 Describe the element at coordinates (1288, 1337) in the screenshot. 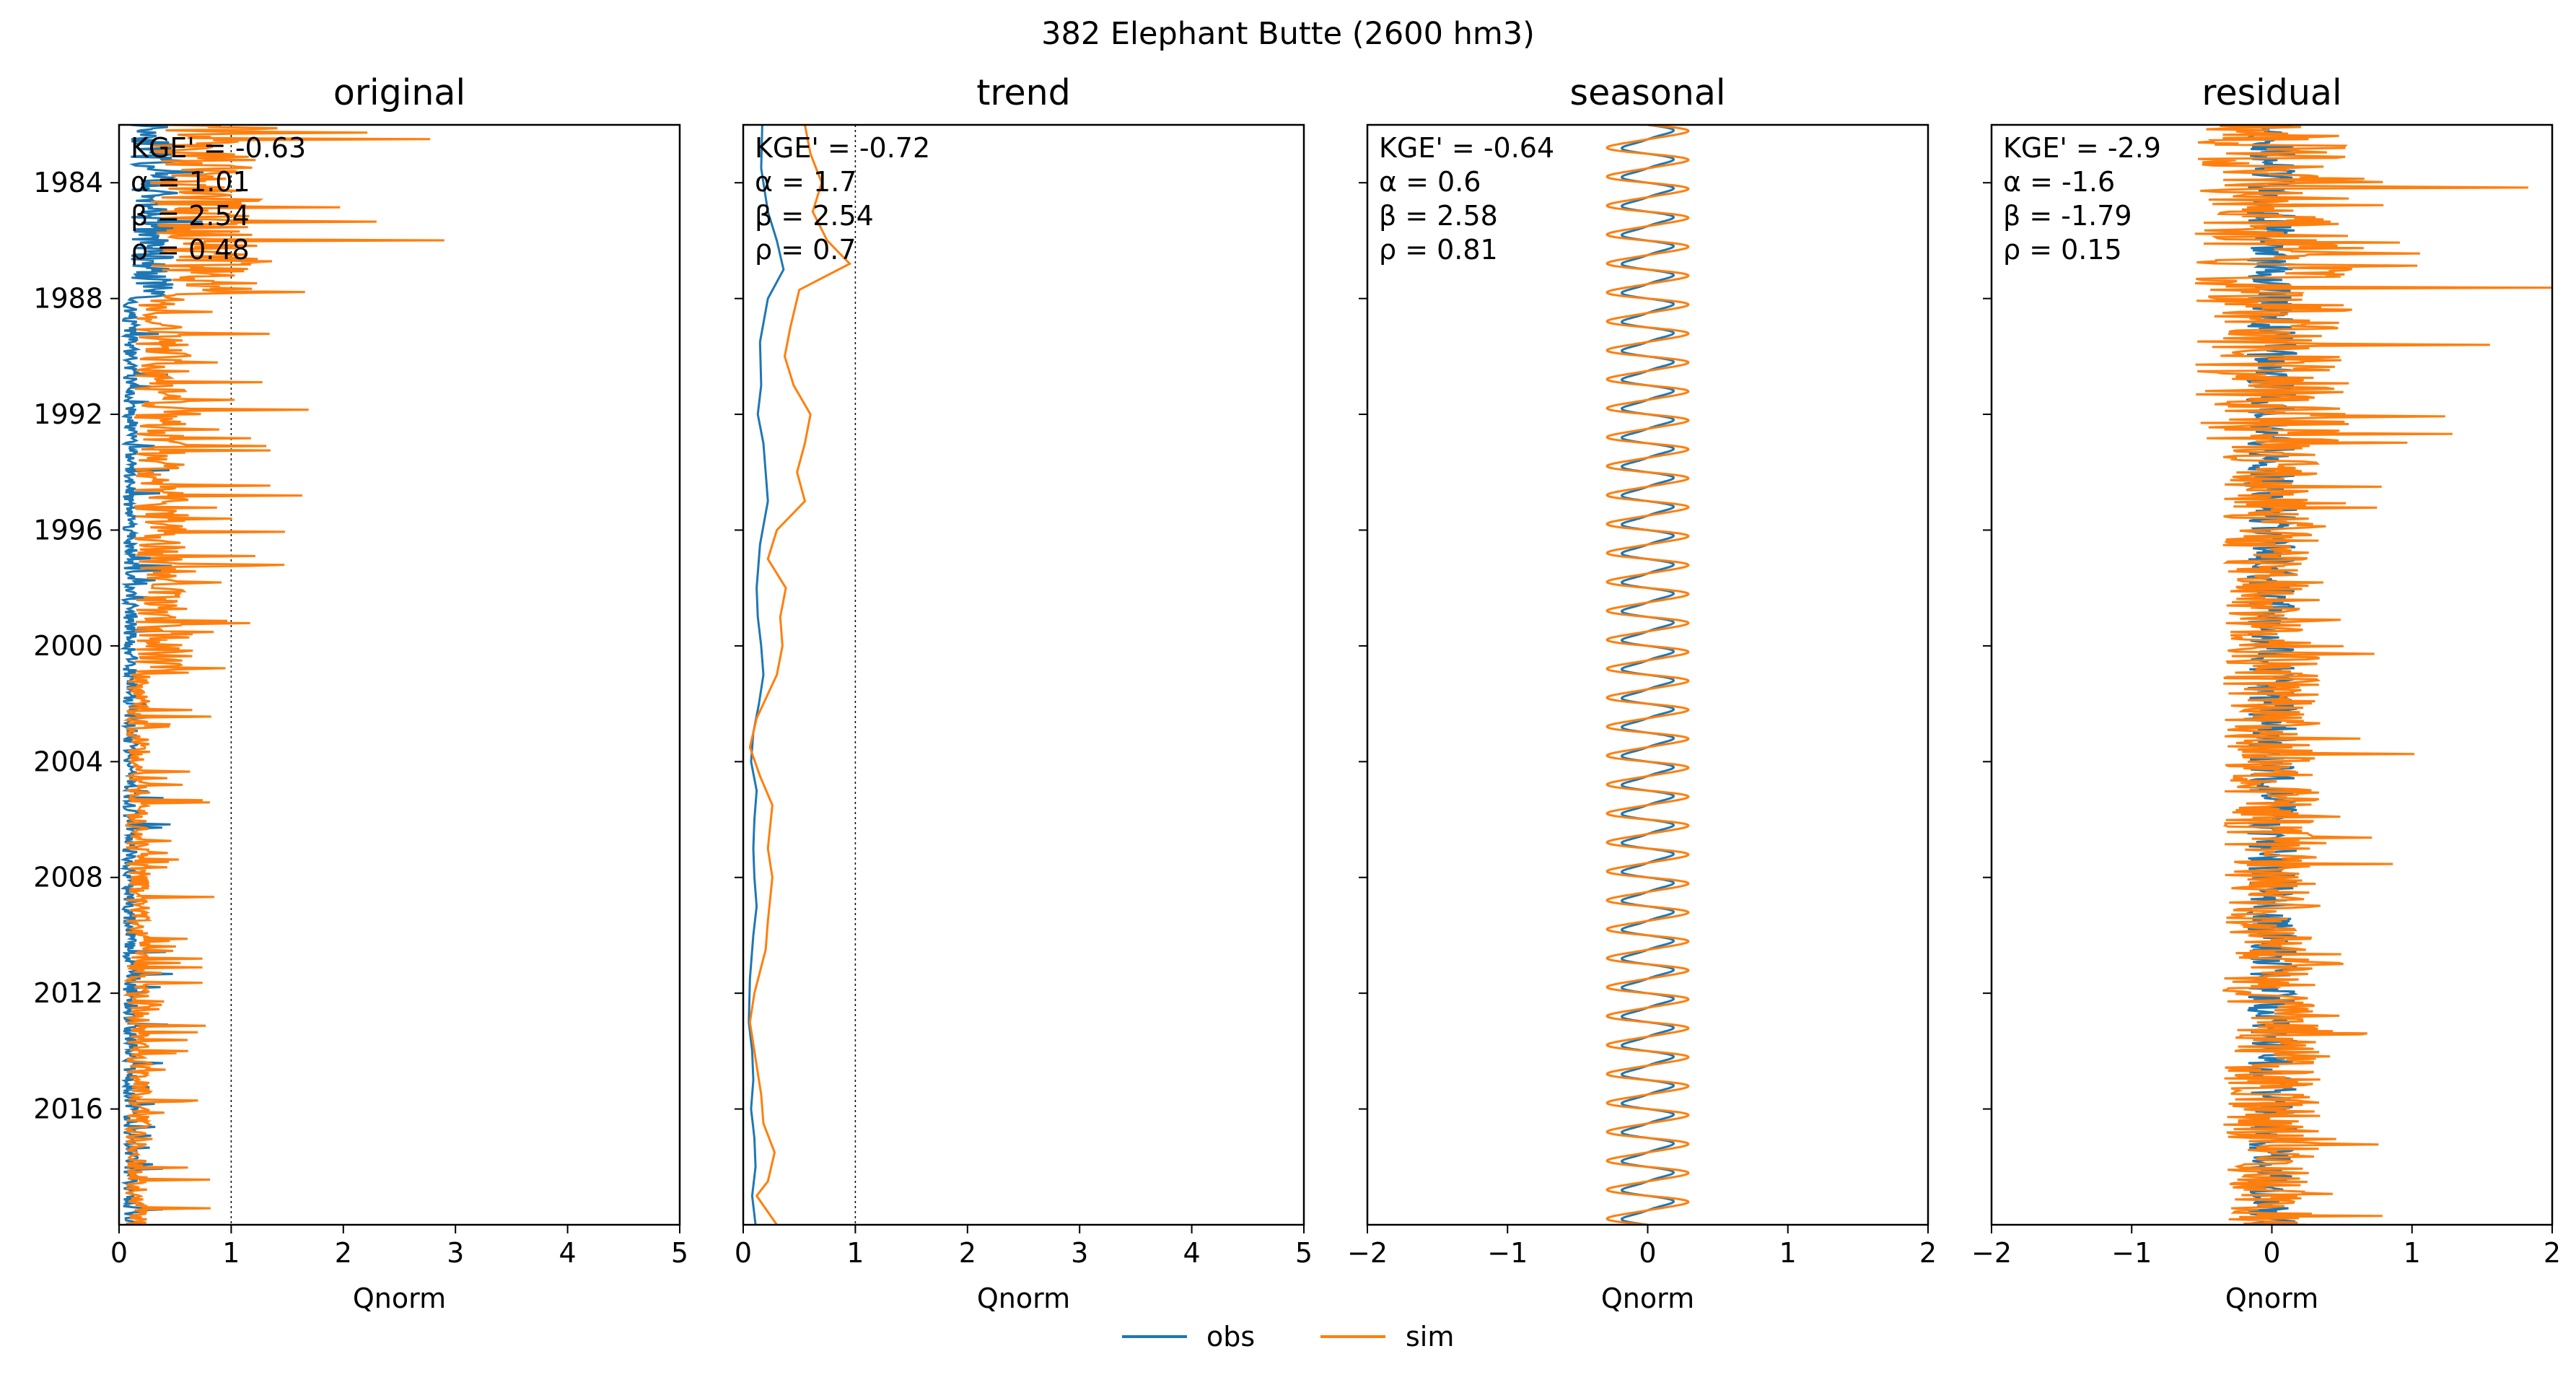

I see `legend: obs sim` at that location.